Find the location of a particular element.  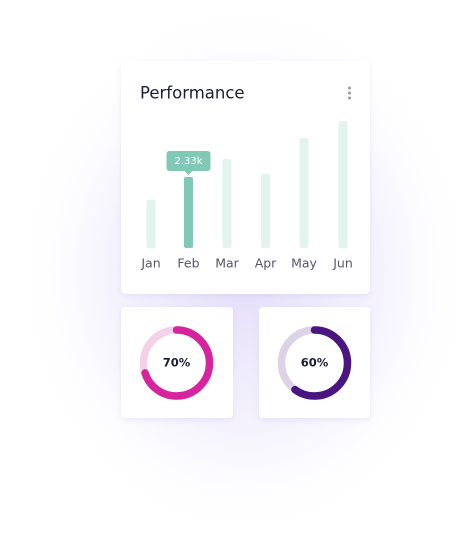

x-tick-label: Feb is located at coordinates (188, 263).